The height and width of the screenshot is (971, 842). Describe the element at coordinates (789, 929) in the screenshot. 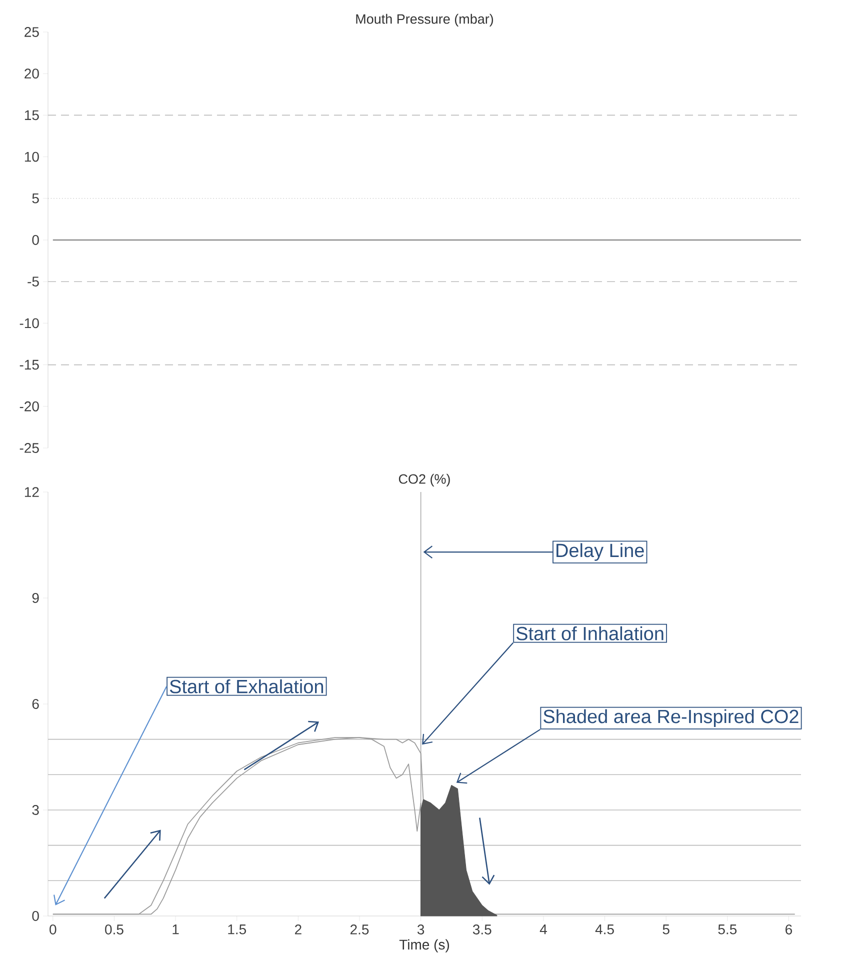

I see `x-tick-label: 6` at that location.